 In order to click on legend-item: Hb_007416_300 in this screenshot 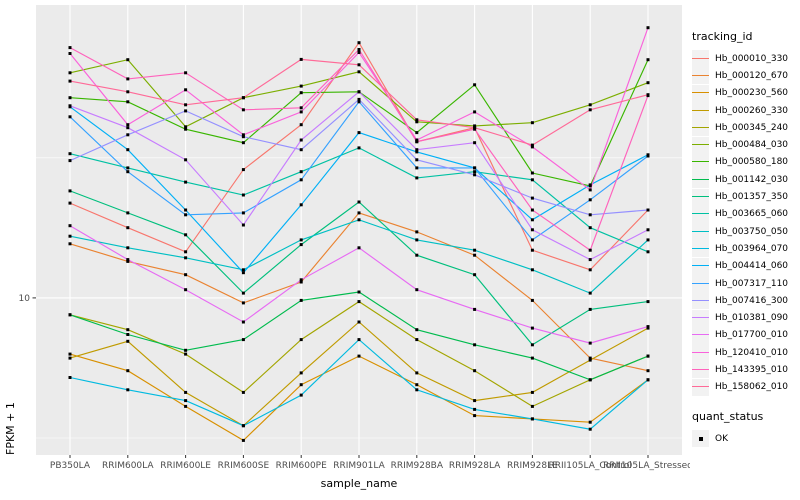, I will do `click(745, 301)`.